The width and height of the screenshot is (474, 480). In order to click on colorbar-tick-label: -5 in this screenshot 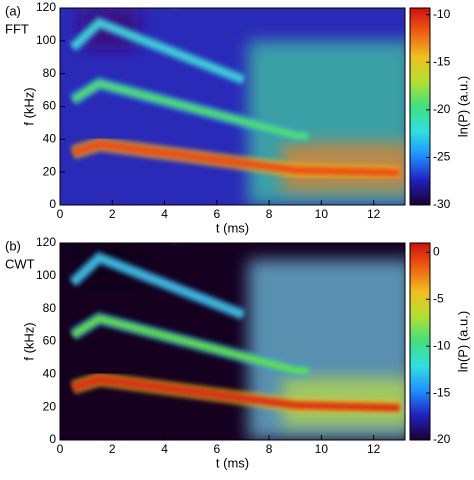, I will do `click(438, 298)`.